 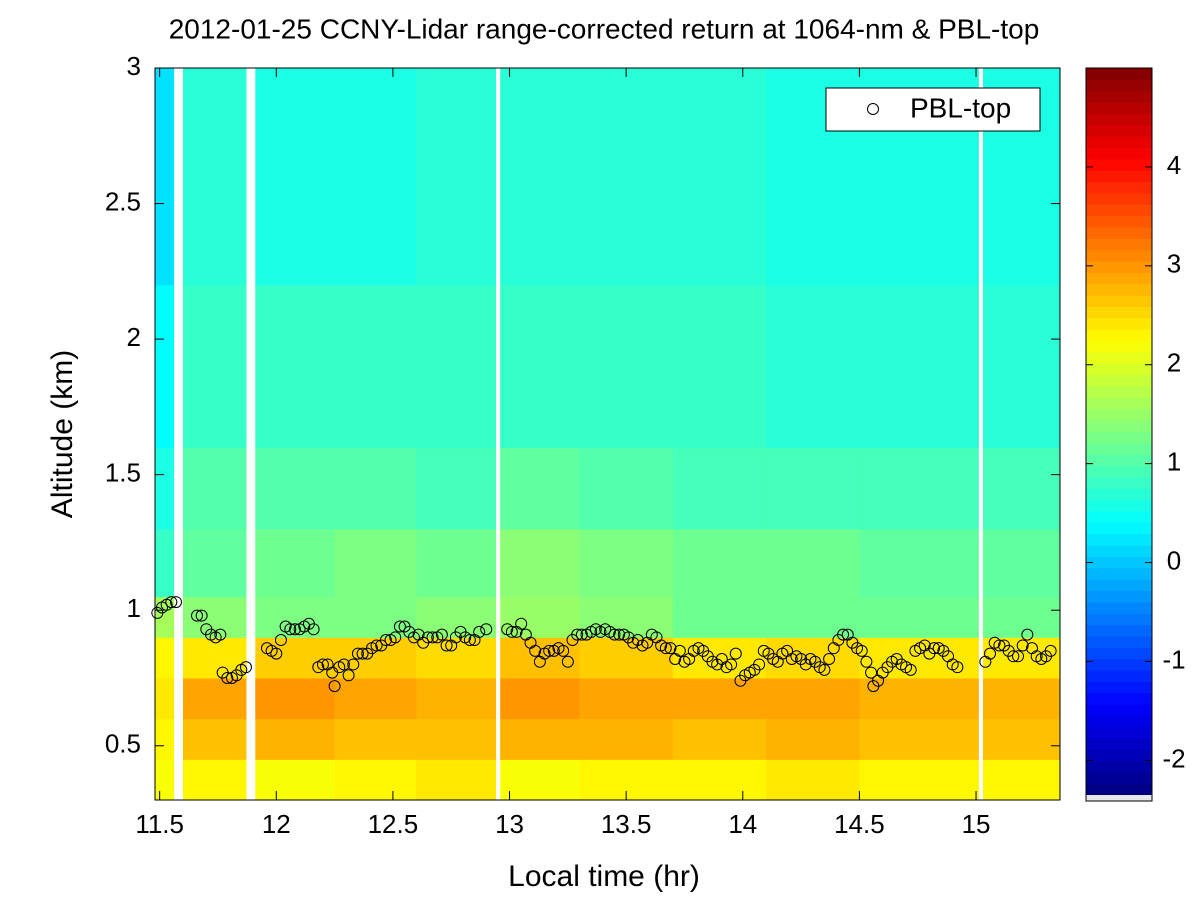 I want to click on y-tick-label: 1, so click(x=134, y=608).